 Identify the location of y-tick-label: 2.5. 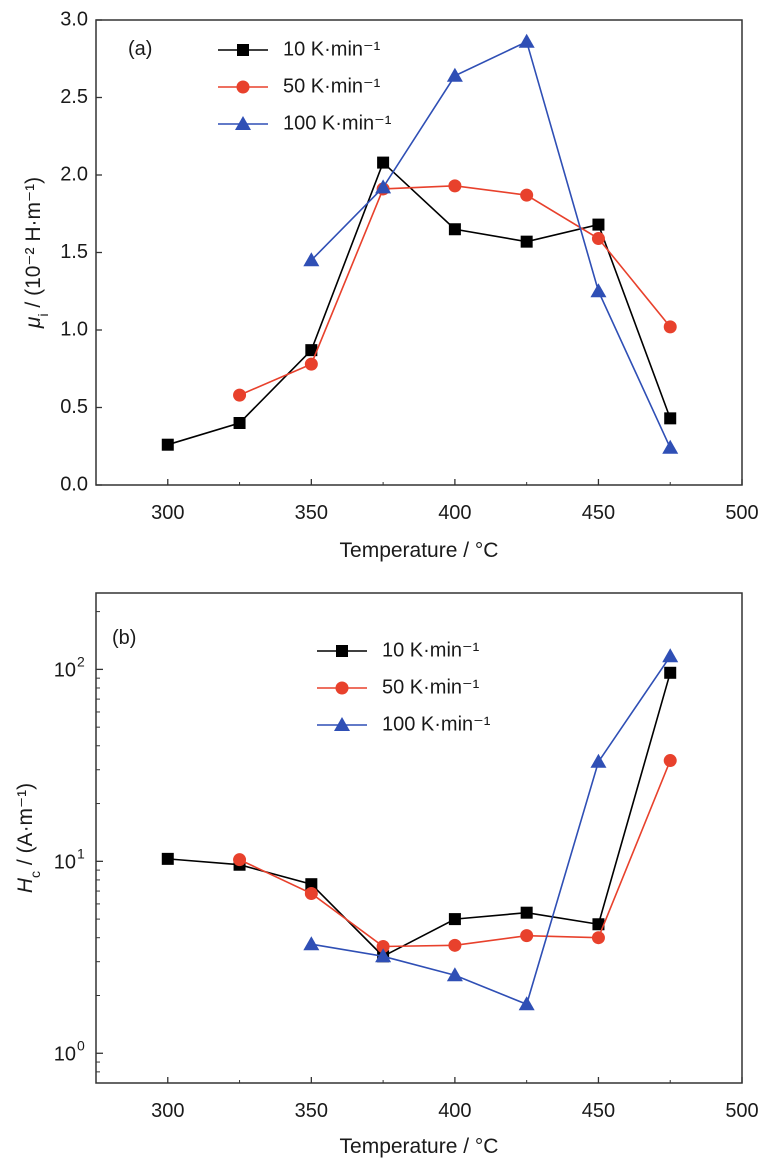
(74, 97).